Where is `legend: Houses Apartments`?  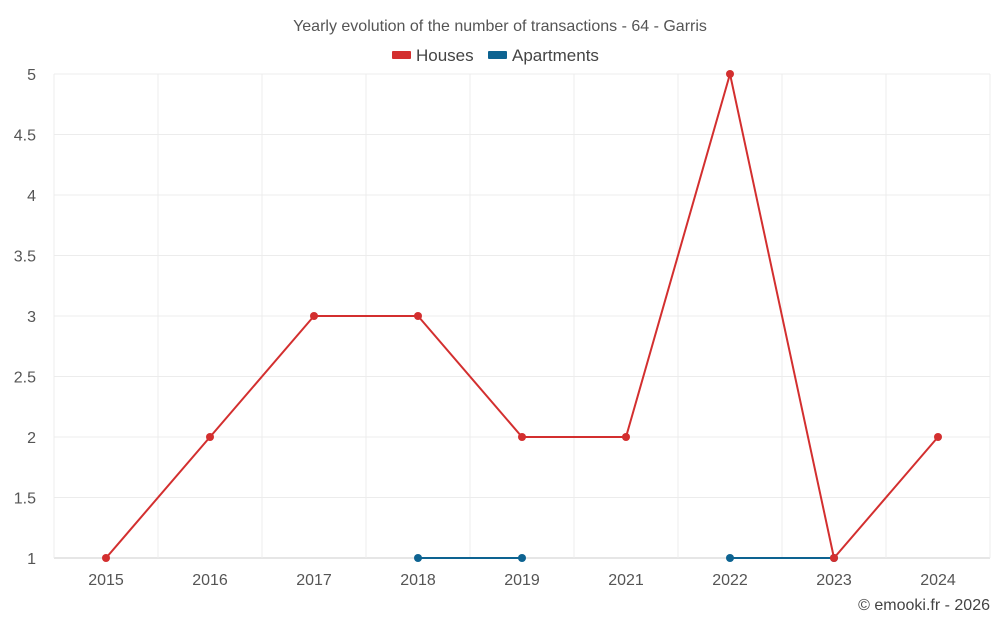 legend: Houses Apartments is located at coordinates (495, 55).